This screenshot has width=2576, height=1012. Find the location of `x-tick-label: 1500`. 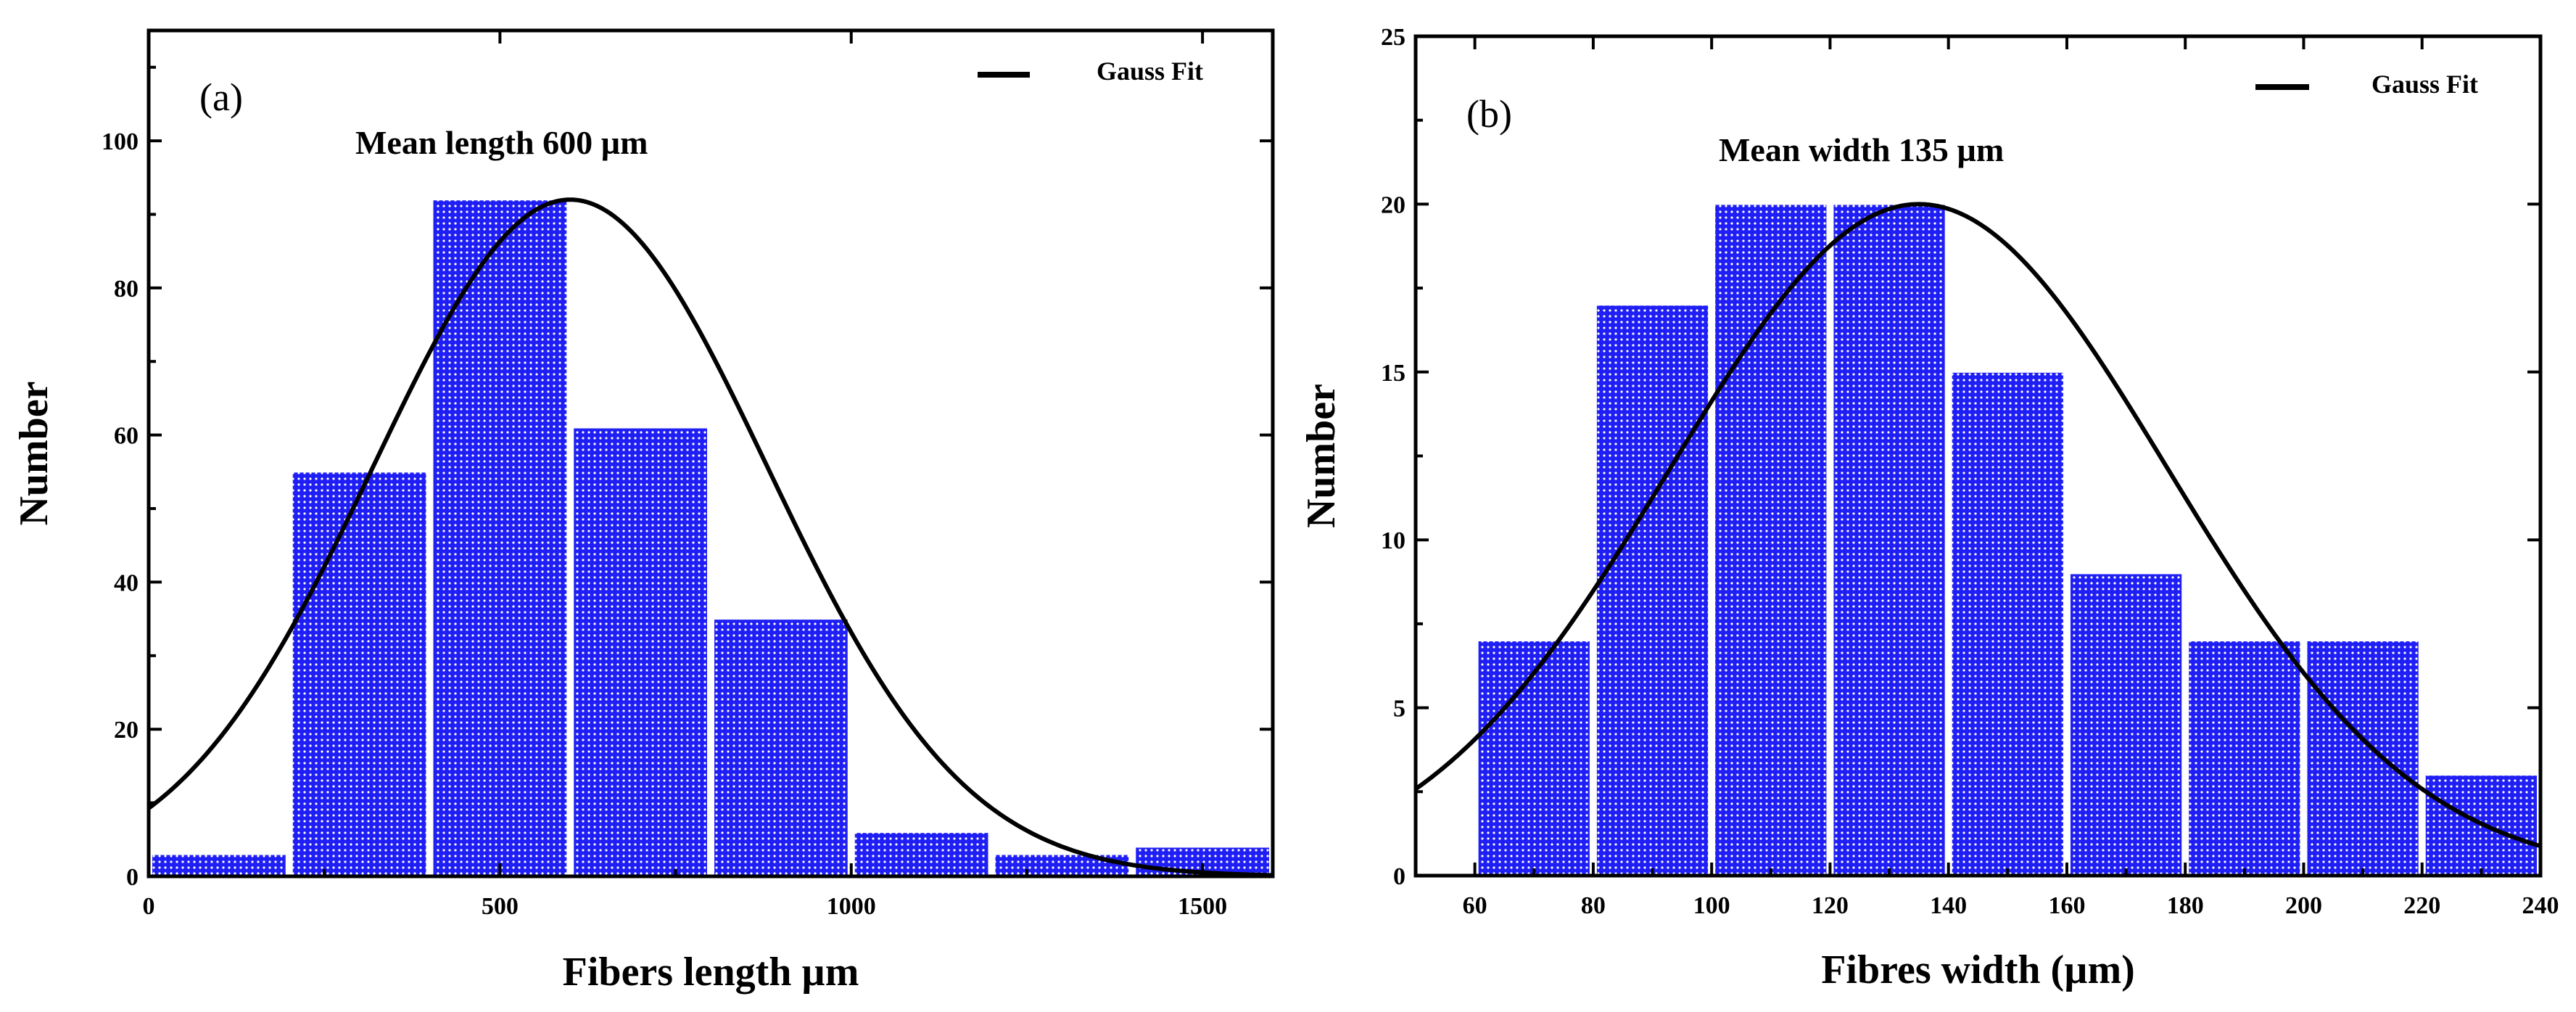

x-tick-label: 1500 is located at coordinates (1202, 906).